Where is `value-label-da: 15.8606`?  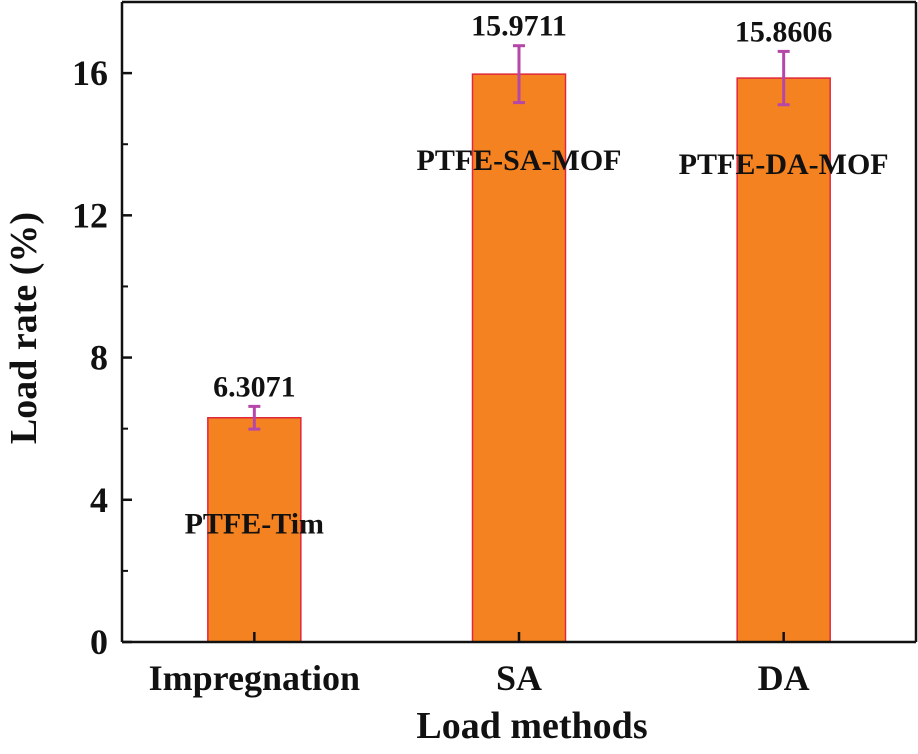 value-label-da: 15.8606 is located at coordinates (784, 31).